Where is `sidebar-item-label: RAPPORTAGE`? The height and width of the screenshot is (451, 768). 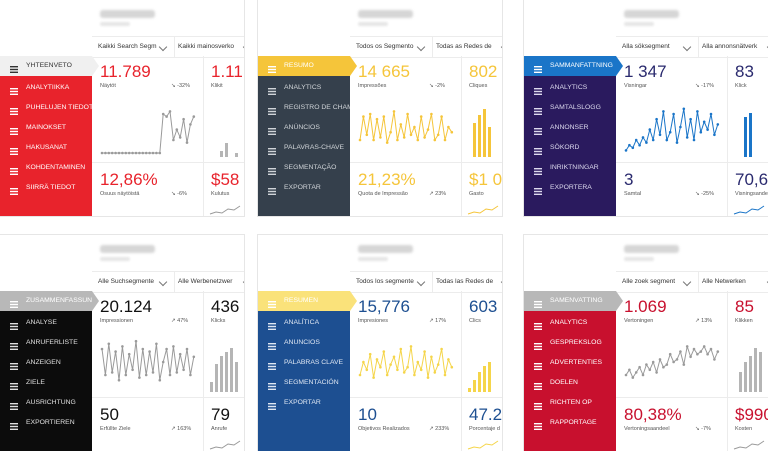
sidebar-item-label: RAPPORTAGE is located at coordinates (573, 422).